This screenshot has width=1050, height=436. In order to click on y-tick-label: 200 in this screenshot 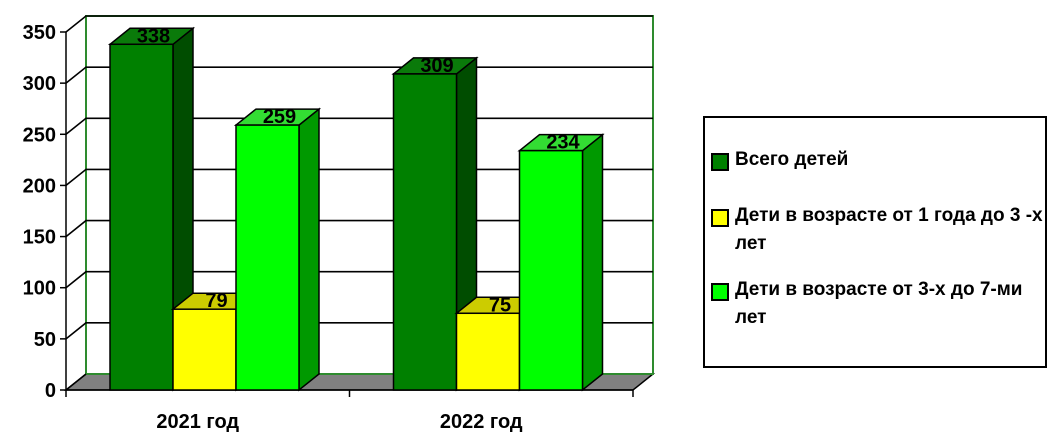, I will do `click(39, 186)`.